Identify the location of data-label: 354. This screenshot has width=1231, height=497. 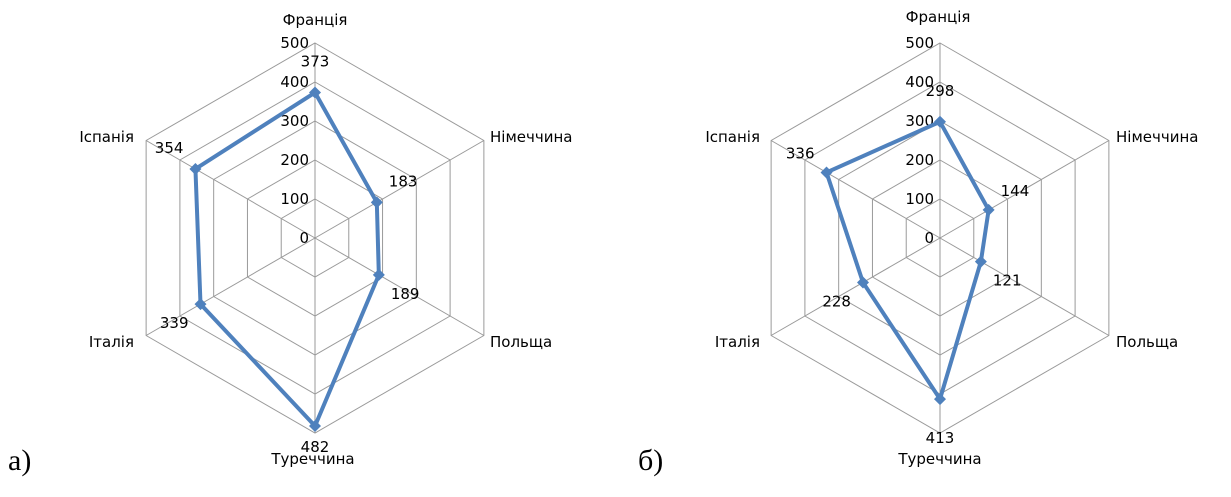
(169, 148).